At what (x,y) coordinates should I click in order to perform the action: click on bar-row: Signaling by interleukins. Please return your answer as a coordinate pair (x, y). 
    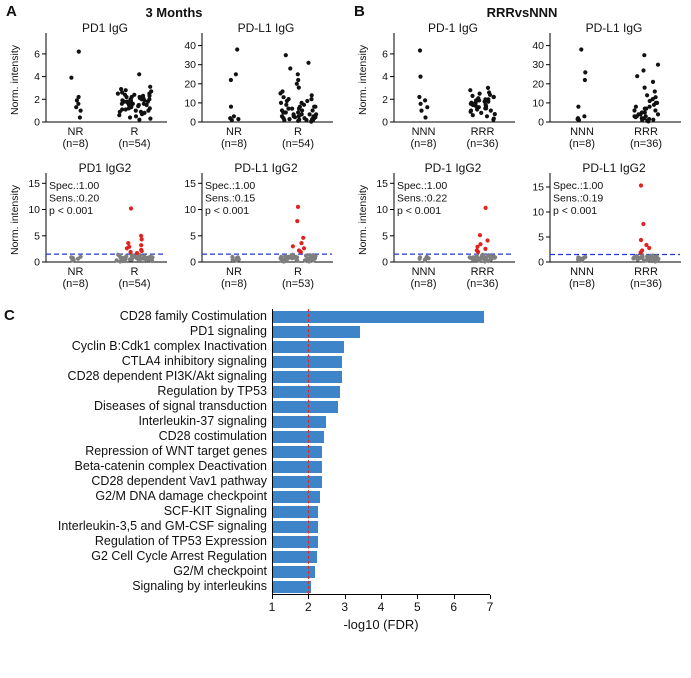
    Looking at the image, I should click on (345, 586).